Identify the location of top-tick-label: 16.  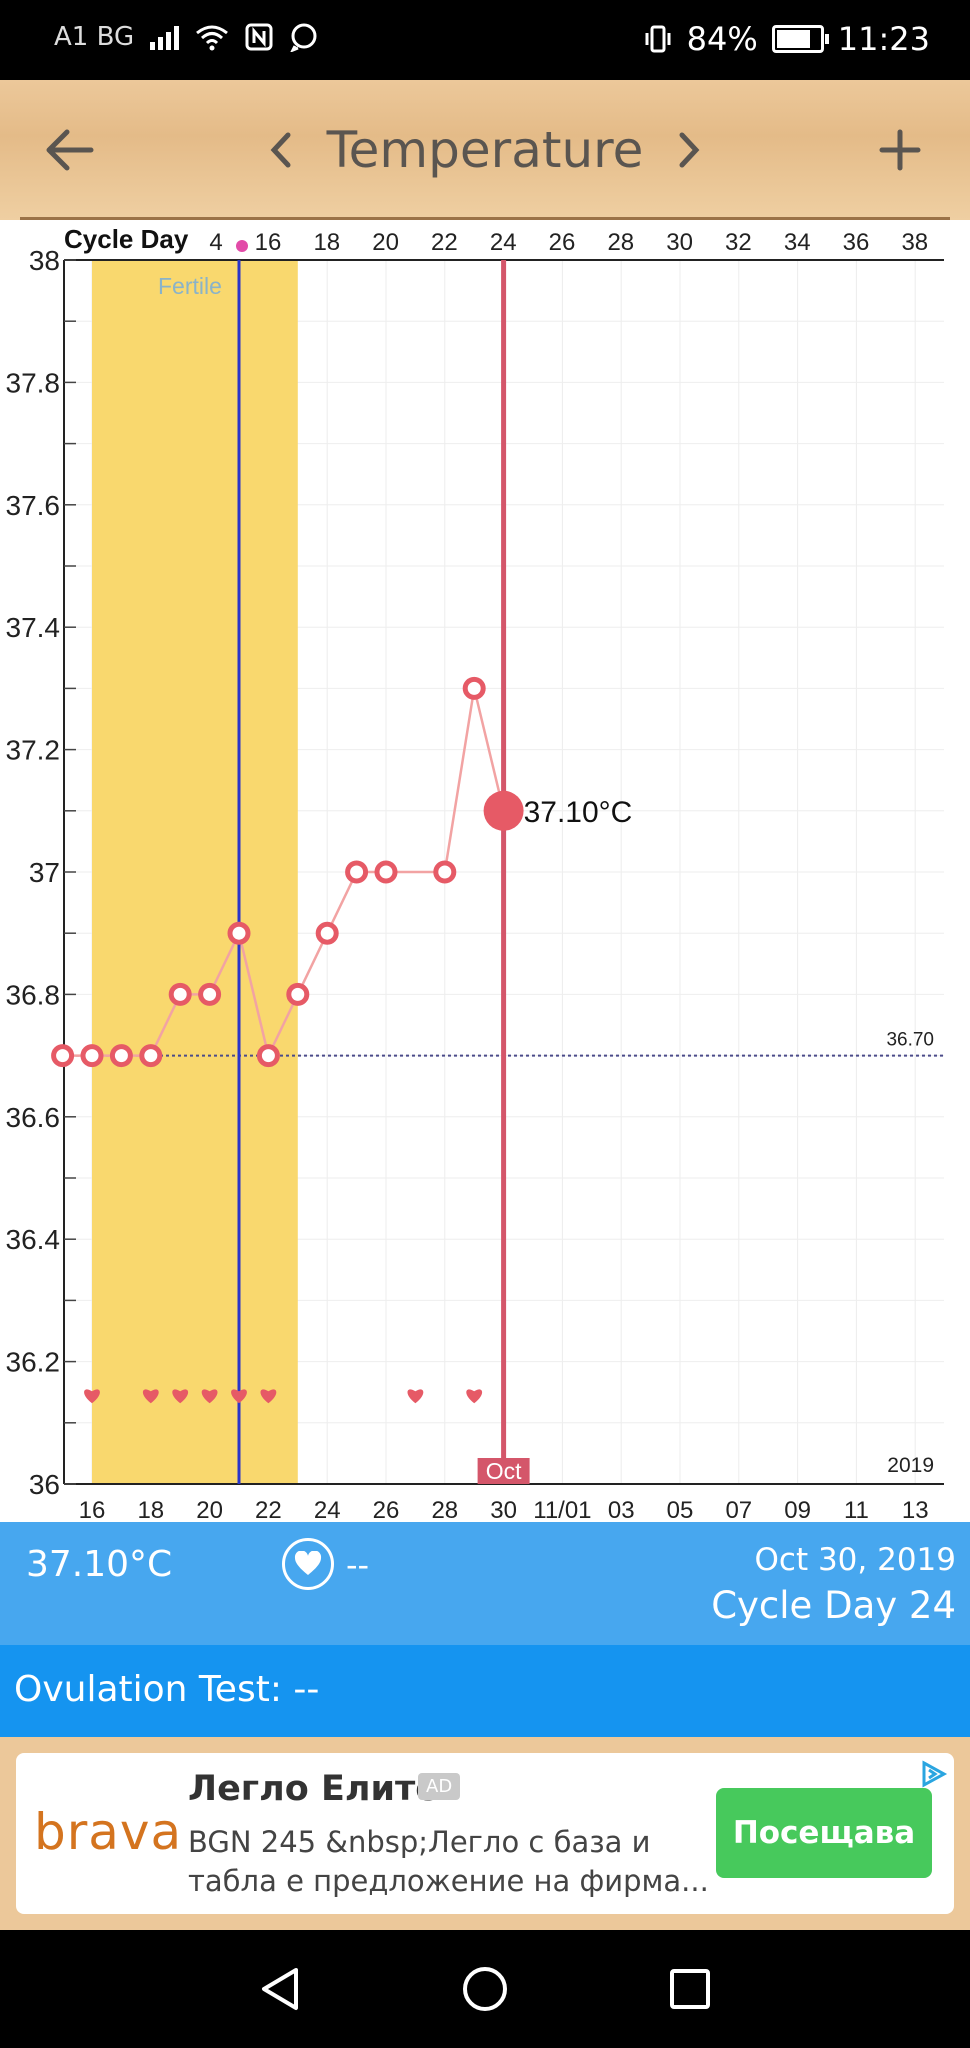
(268, 242).